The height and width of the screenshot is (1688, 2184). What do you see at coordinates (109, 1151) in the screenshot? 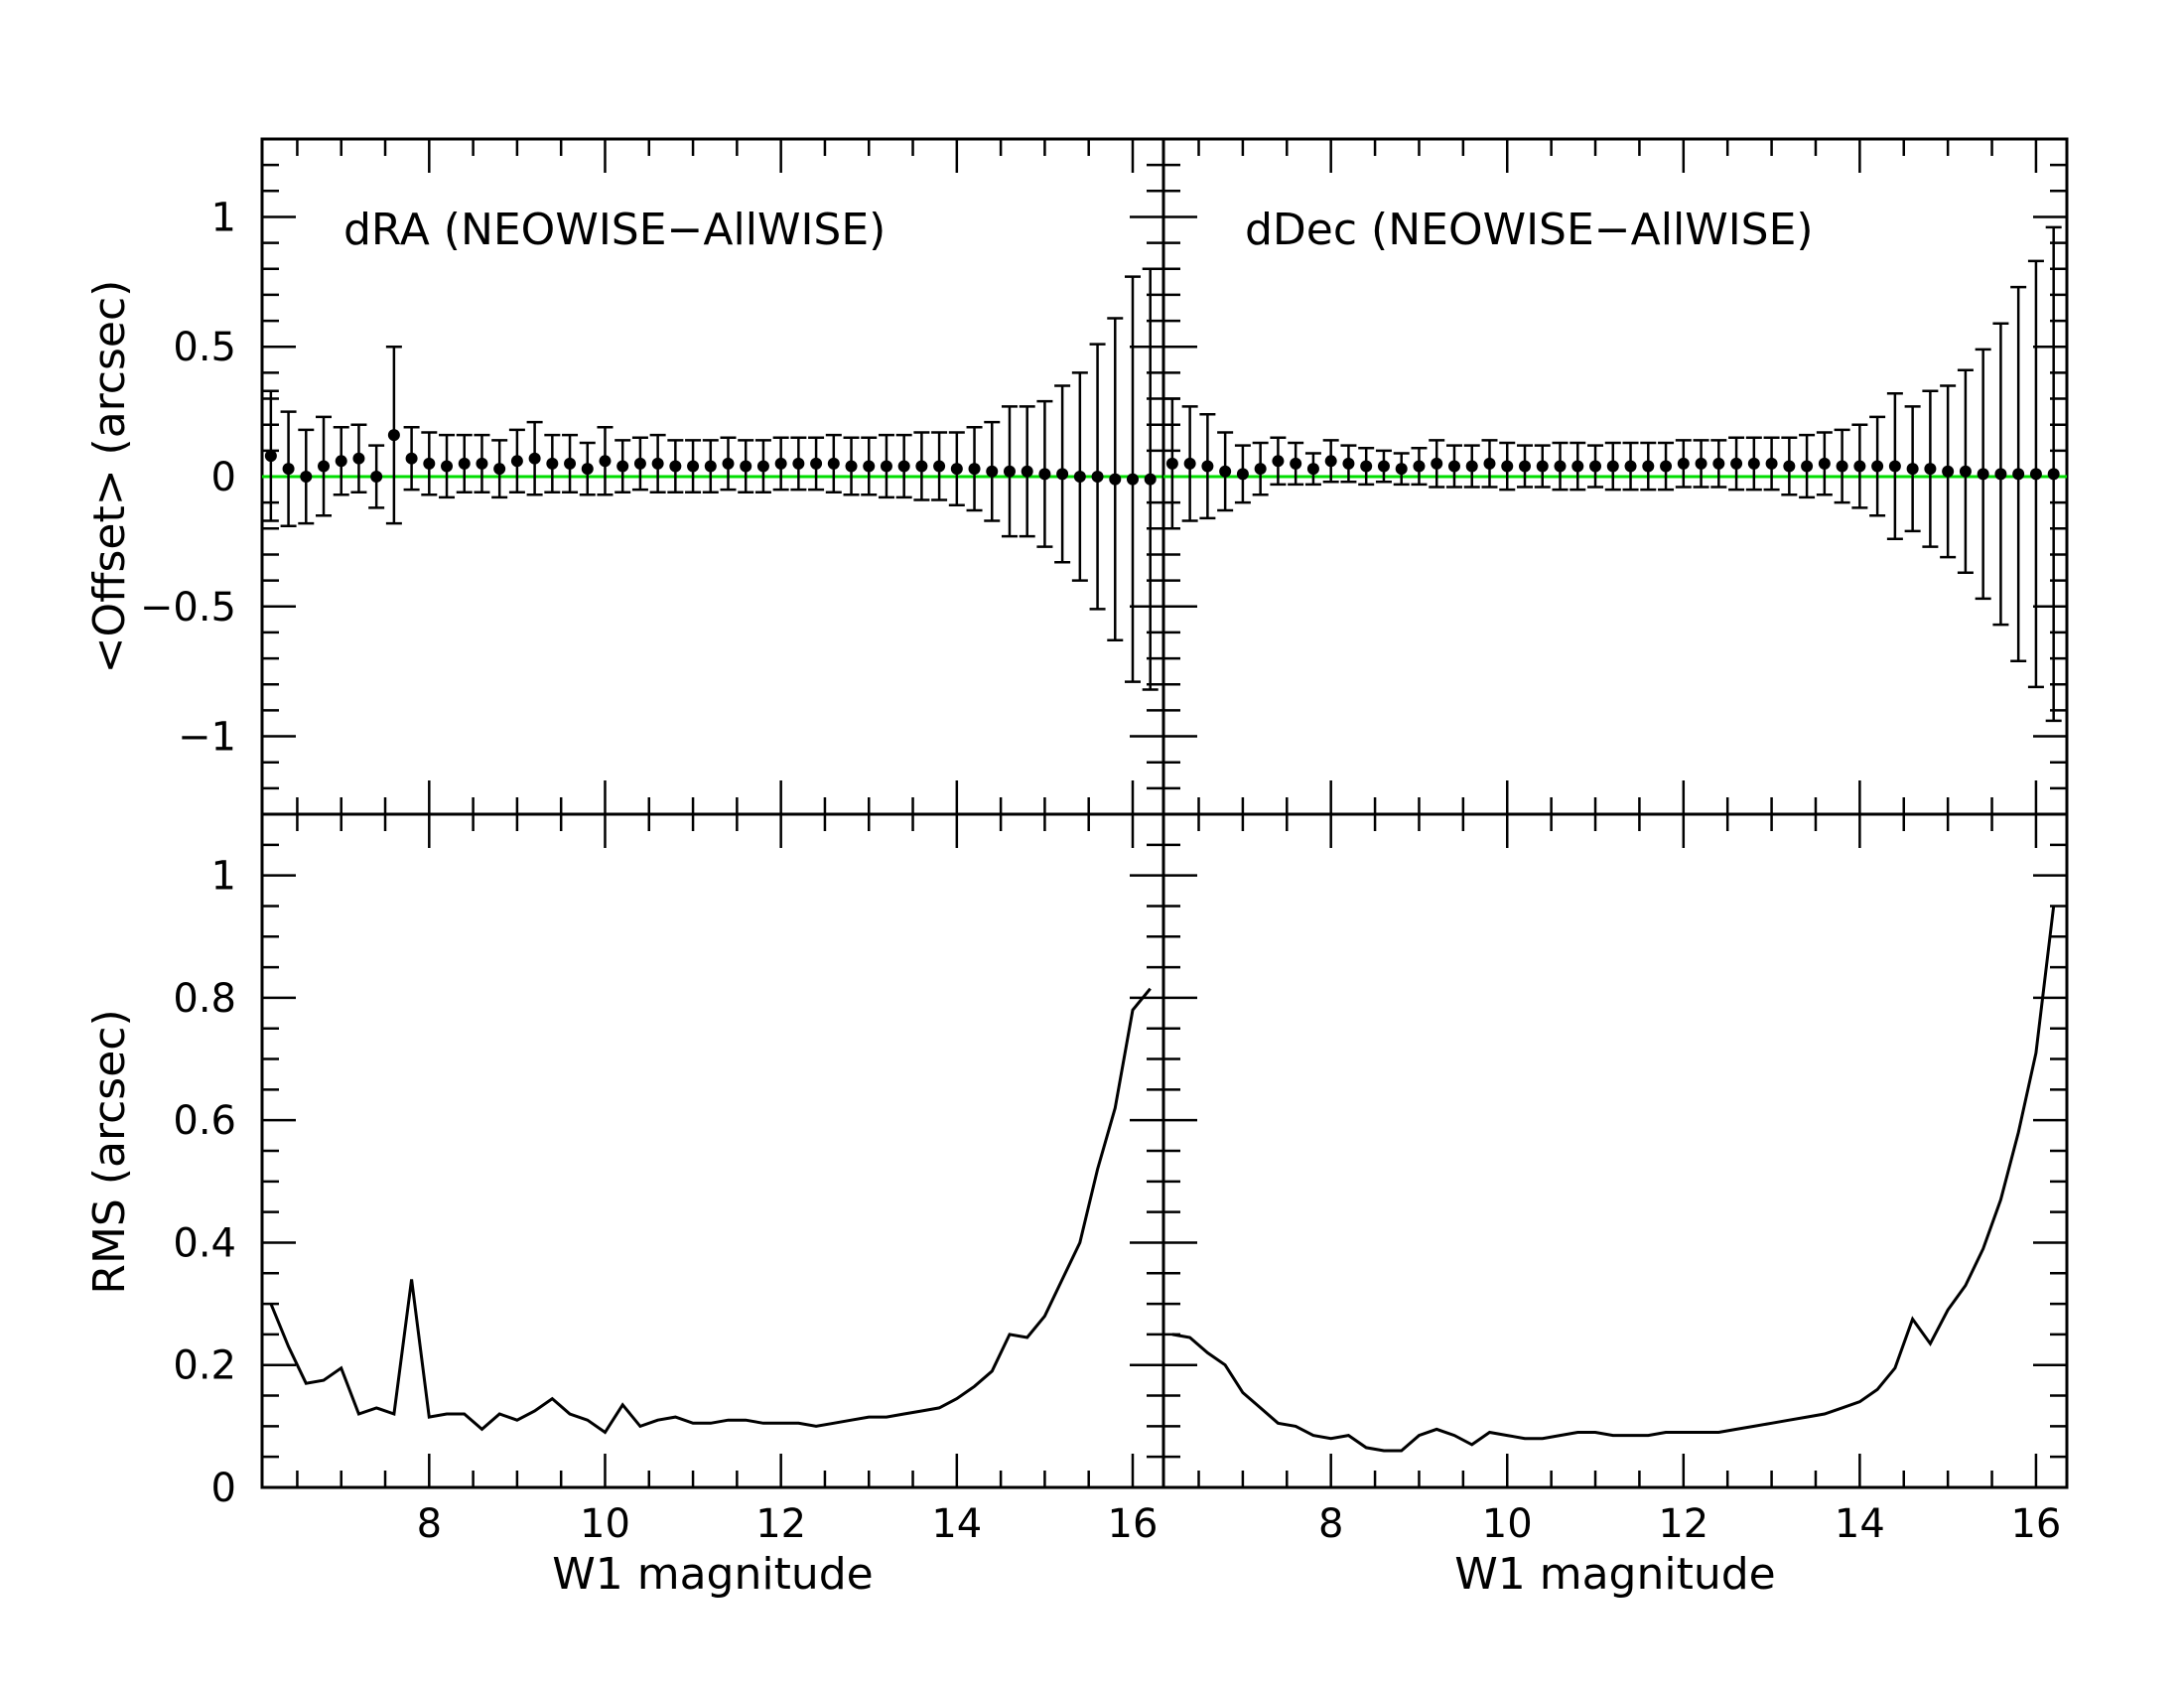
I see `y-axis-label-rms: RMS (arcsec)` at bounding box center [109, 1151].